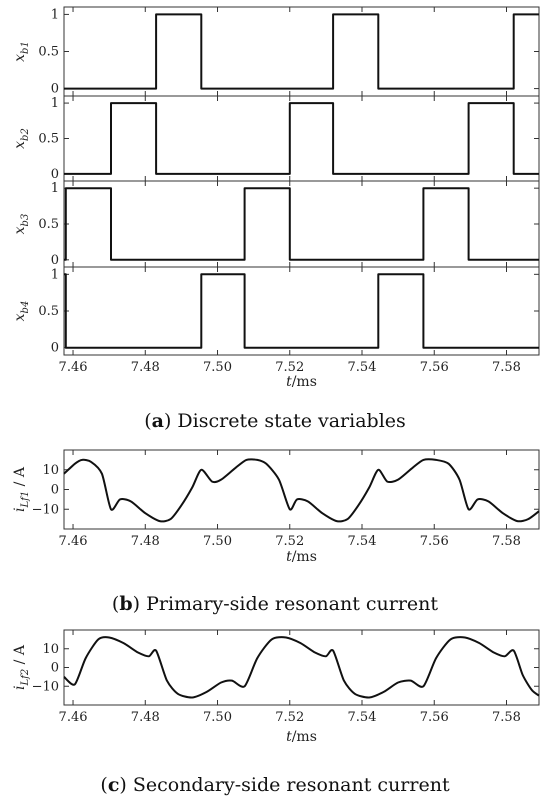 The image size is (550, 808). I want to click on caption-c: (c) Secondary-side resonant current, so click(275, 785).